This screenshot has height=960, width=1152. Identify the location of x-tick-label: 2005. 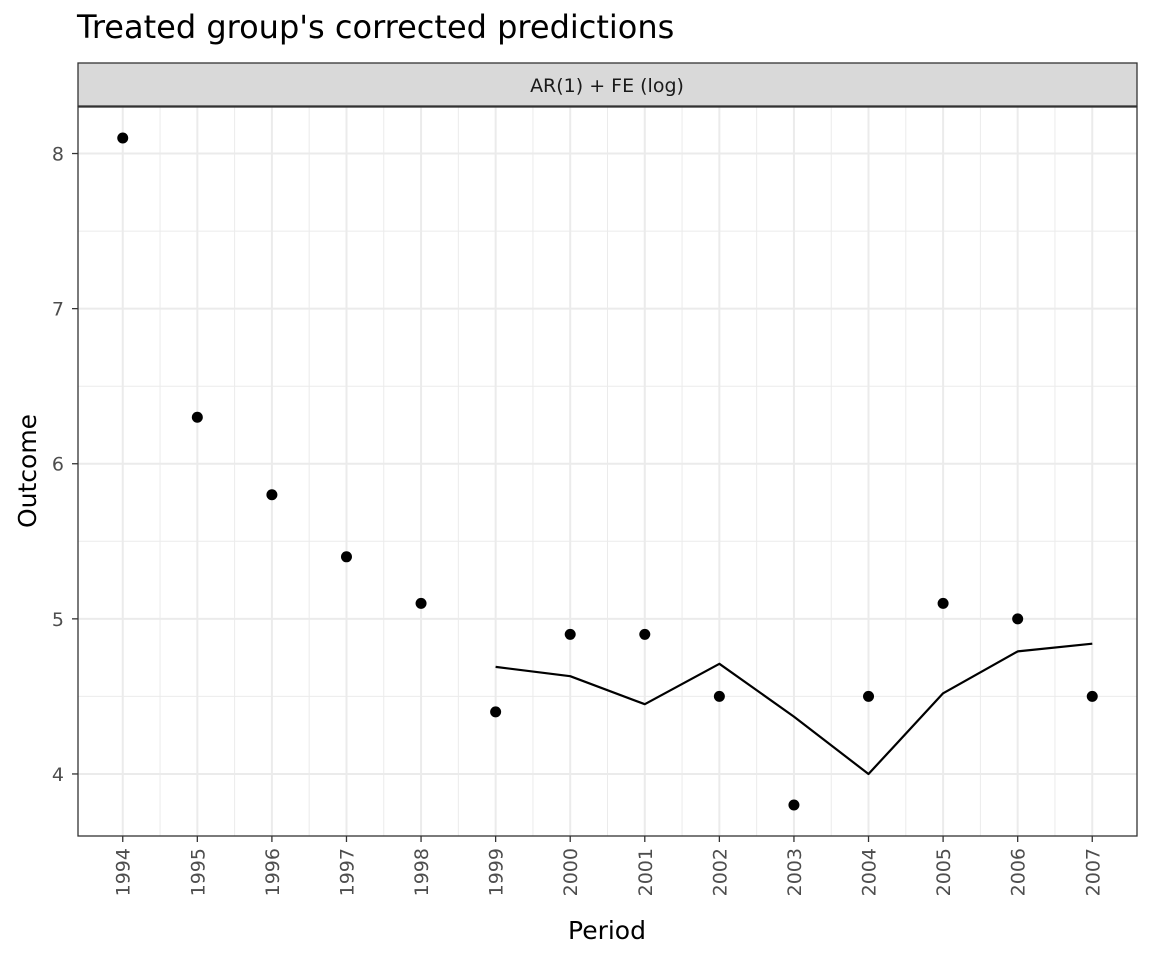
(944, 872).